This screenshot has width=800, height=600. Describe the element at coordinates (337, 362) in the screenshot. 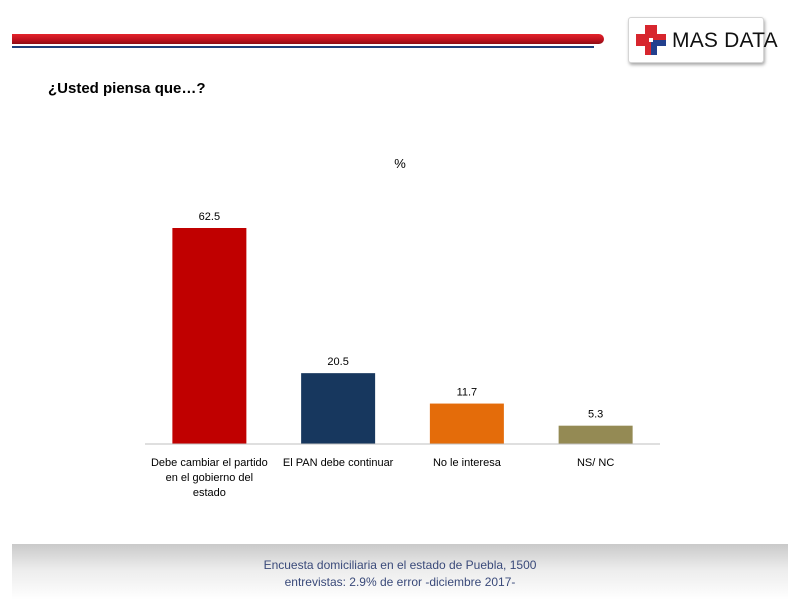

I see `data-label-2: 20.5` at that location.